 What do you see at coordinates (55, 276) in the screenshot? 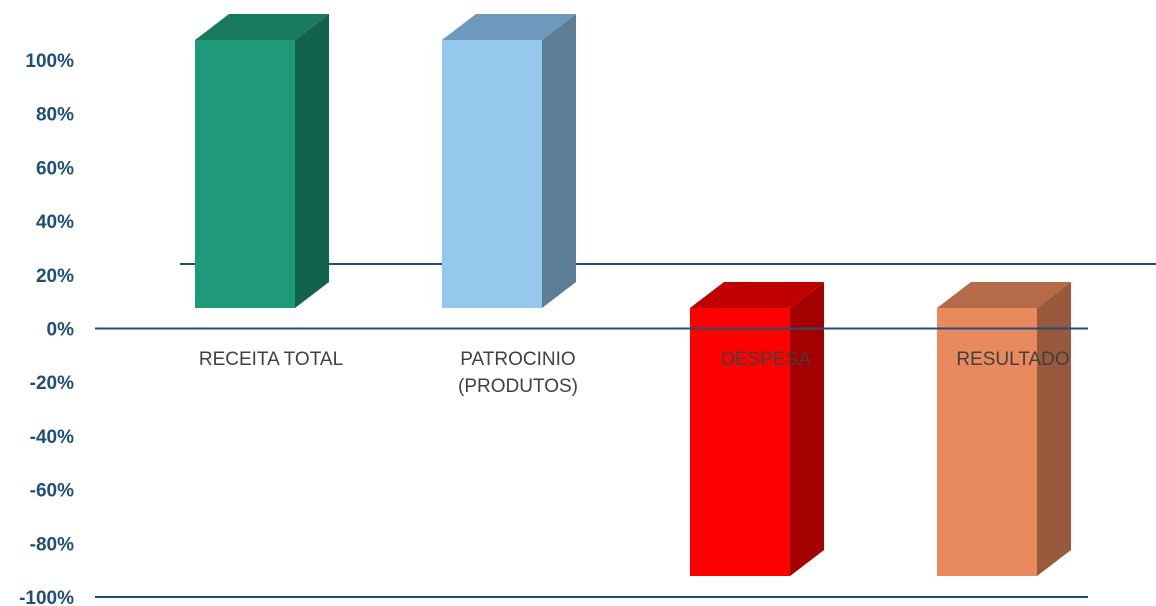
I see `y-tick-label: 20%` at bounding box center [55, 276].